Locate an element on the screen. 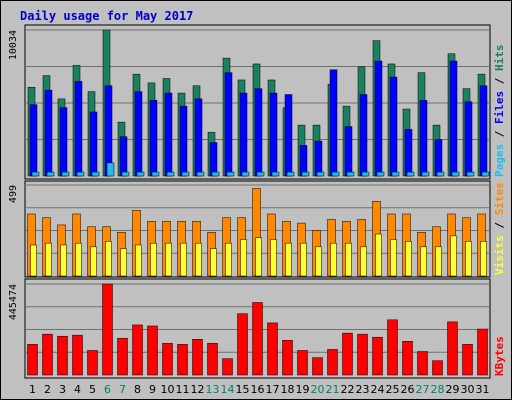 The height and width of the screenshot is (400, 512). legend-hits: Pages / Files / Hits is located at coordinates (499, 111).